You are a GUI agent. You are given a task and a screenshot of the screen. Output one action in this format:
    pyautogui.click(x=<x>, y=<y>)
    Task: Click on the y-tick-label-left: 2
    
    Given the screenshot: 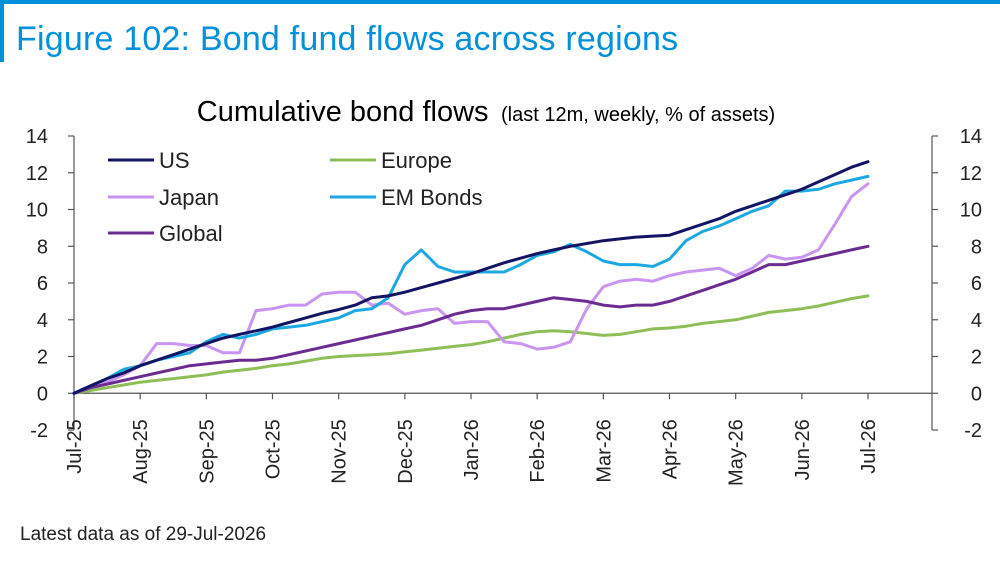 What is the action you would take?
    pyautogui.click(x=42, y=358)
    